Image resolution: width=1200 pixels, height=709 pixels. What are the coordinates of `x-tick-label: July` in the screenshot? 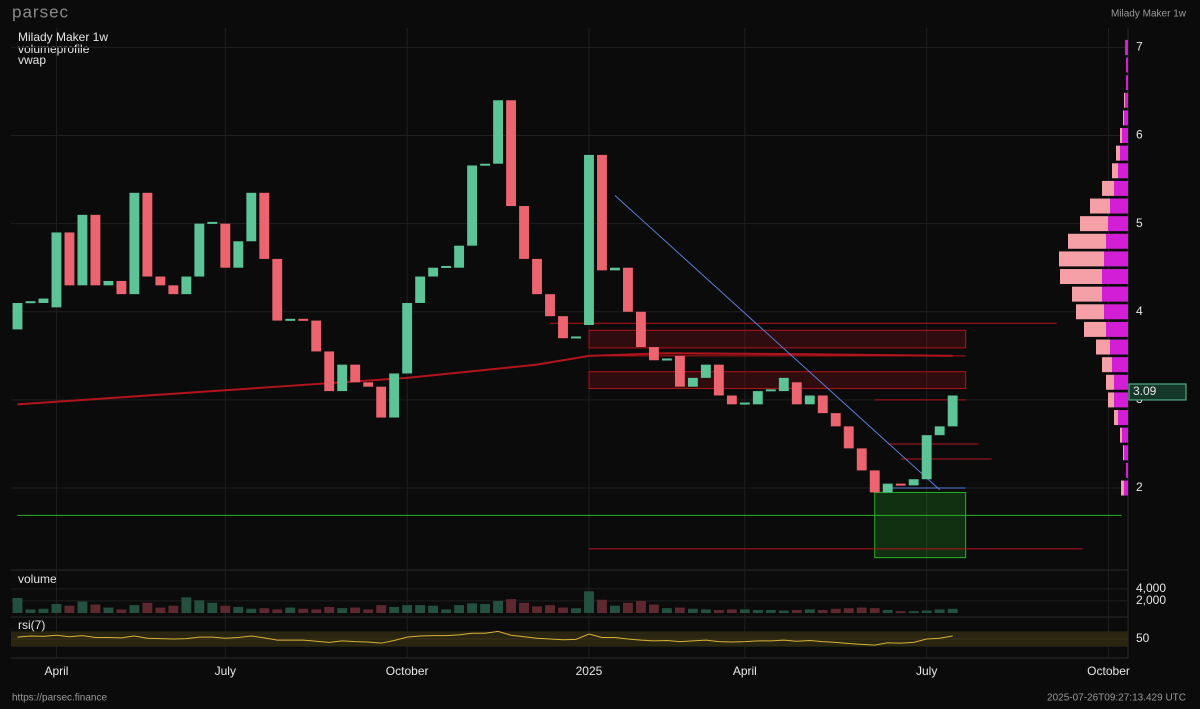 It's located at (926, 671).